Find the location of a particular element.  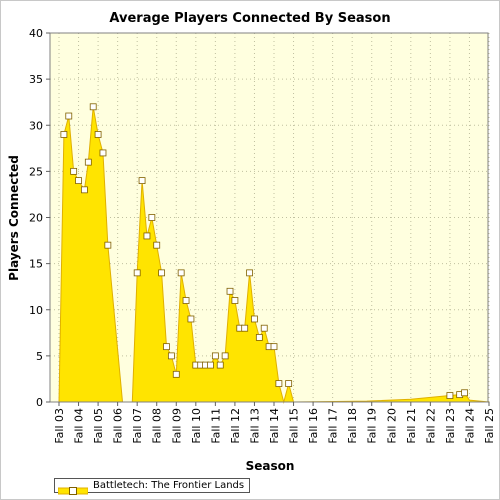

x-tick-label: Fall 07 is located at coordinates (137, 426).